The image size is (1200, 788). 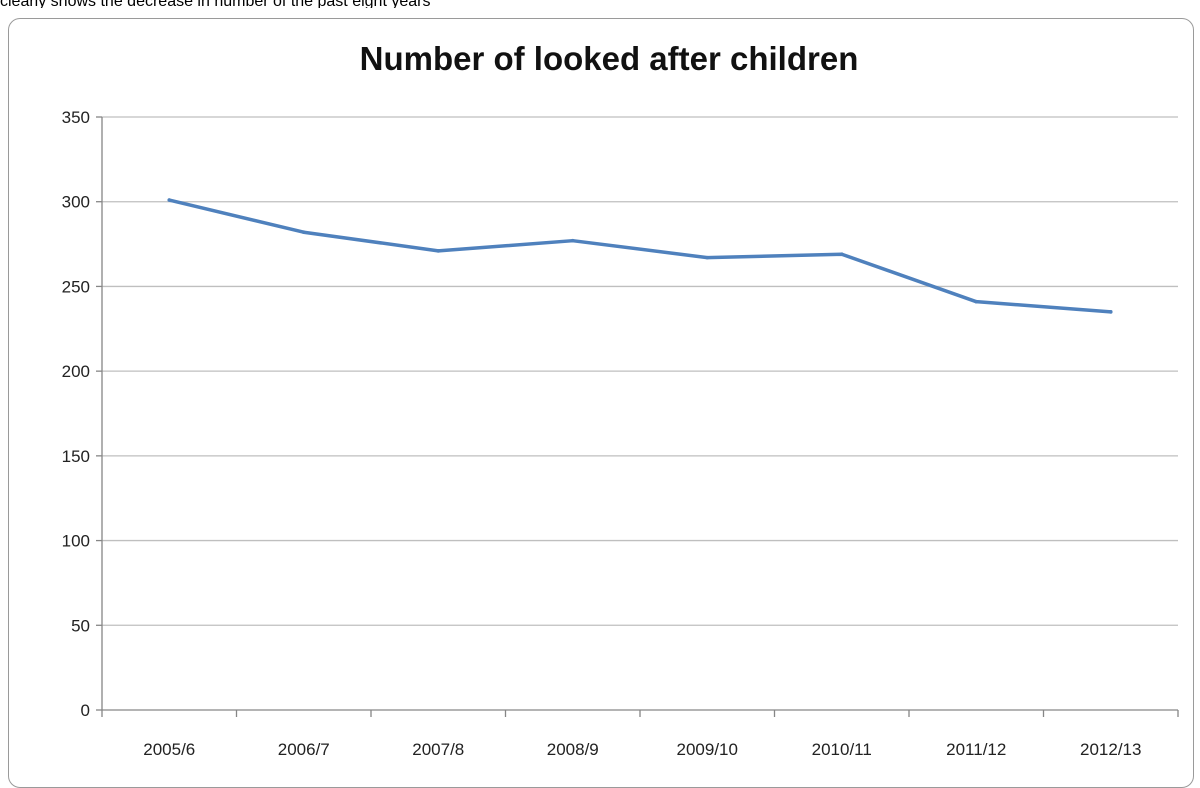 I want to click on series, so click(x=640, y=256).